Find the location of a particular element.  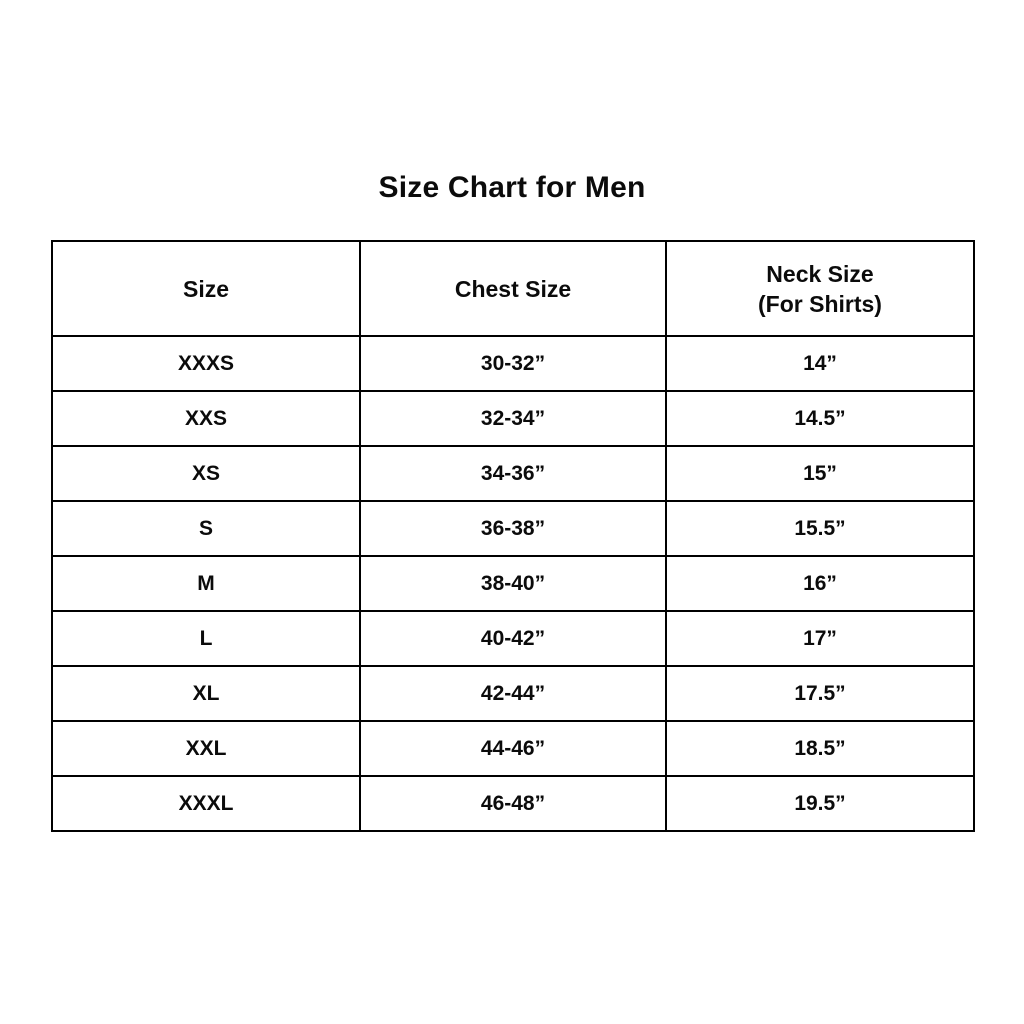

cell-chest: 34-36” is located at coordinates (513, 473).